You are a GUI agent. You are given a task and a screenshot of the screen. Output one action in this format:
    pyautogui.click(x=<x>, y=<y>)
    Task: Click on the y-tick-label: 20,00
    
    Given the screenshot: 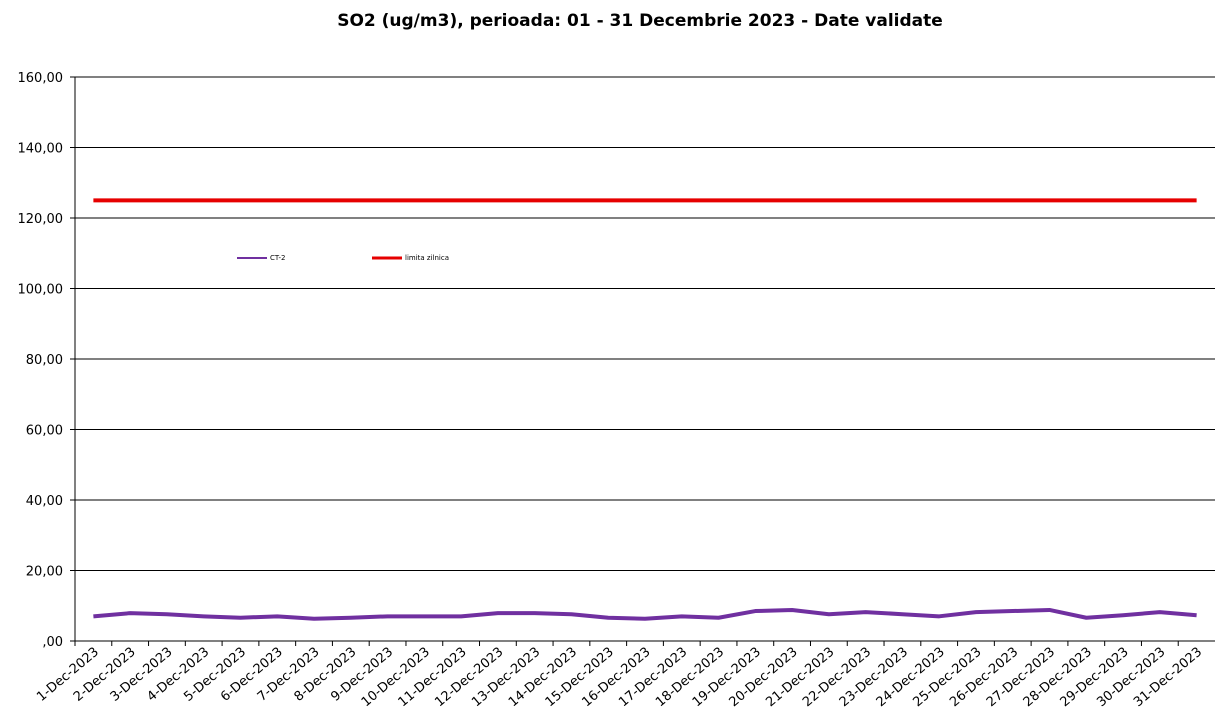 What is the action you would take?
    pyautogui.click(x=44, y=572)
    